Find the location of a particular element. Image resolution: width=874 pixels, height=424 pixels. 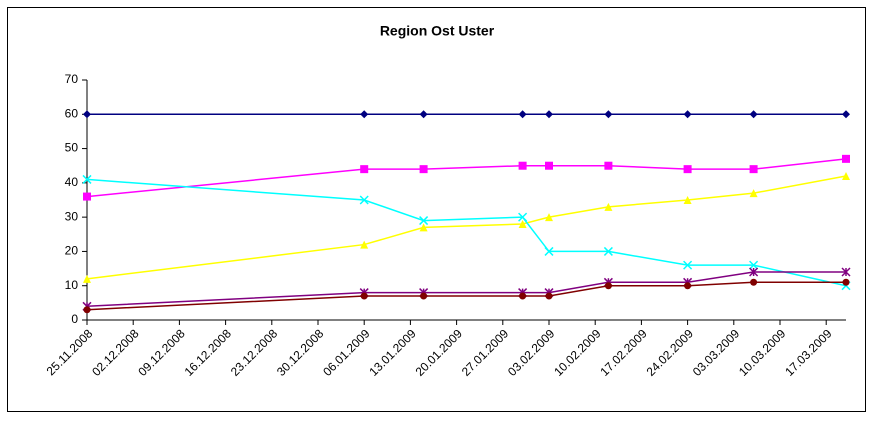

y-tick-label: 10 is located at coordinates (72, 285).